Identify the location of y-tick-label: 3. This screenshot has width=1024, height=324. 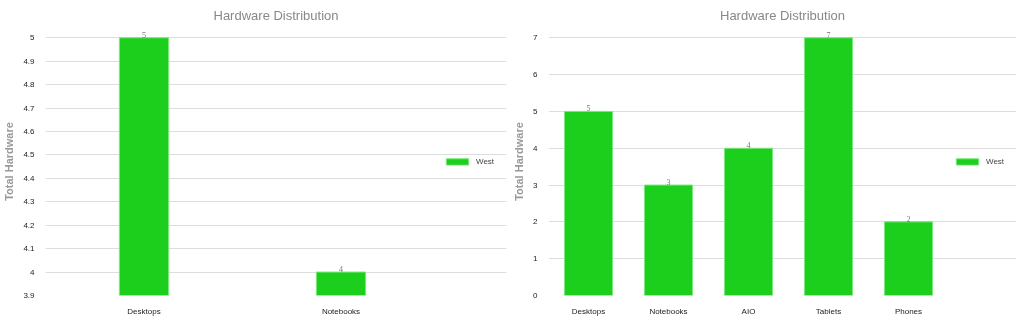
(536, 185).